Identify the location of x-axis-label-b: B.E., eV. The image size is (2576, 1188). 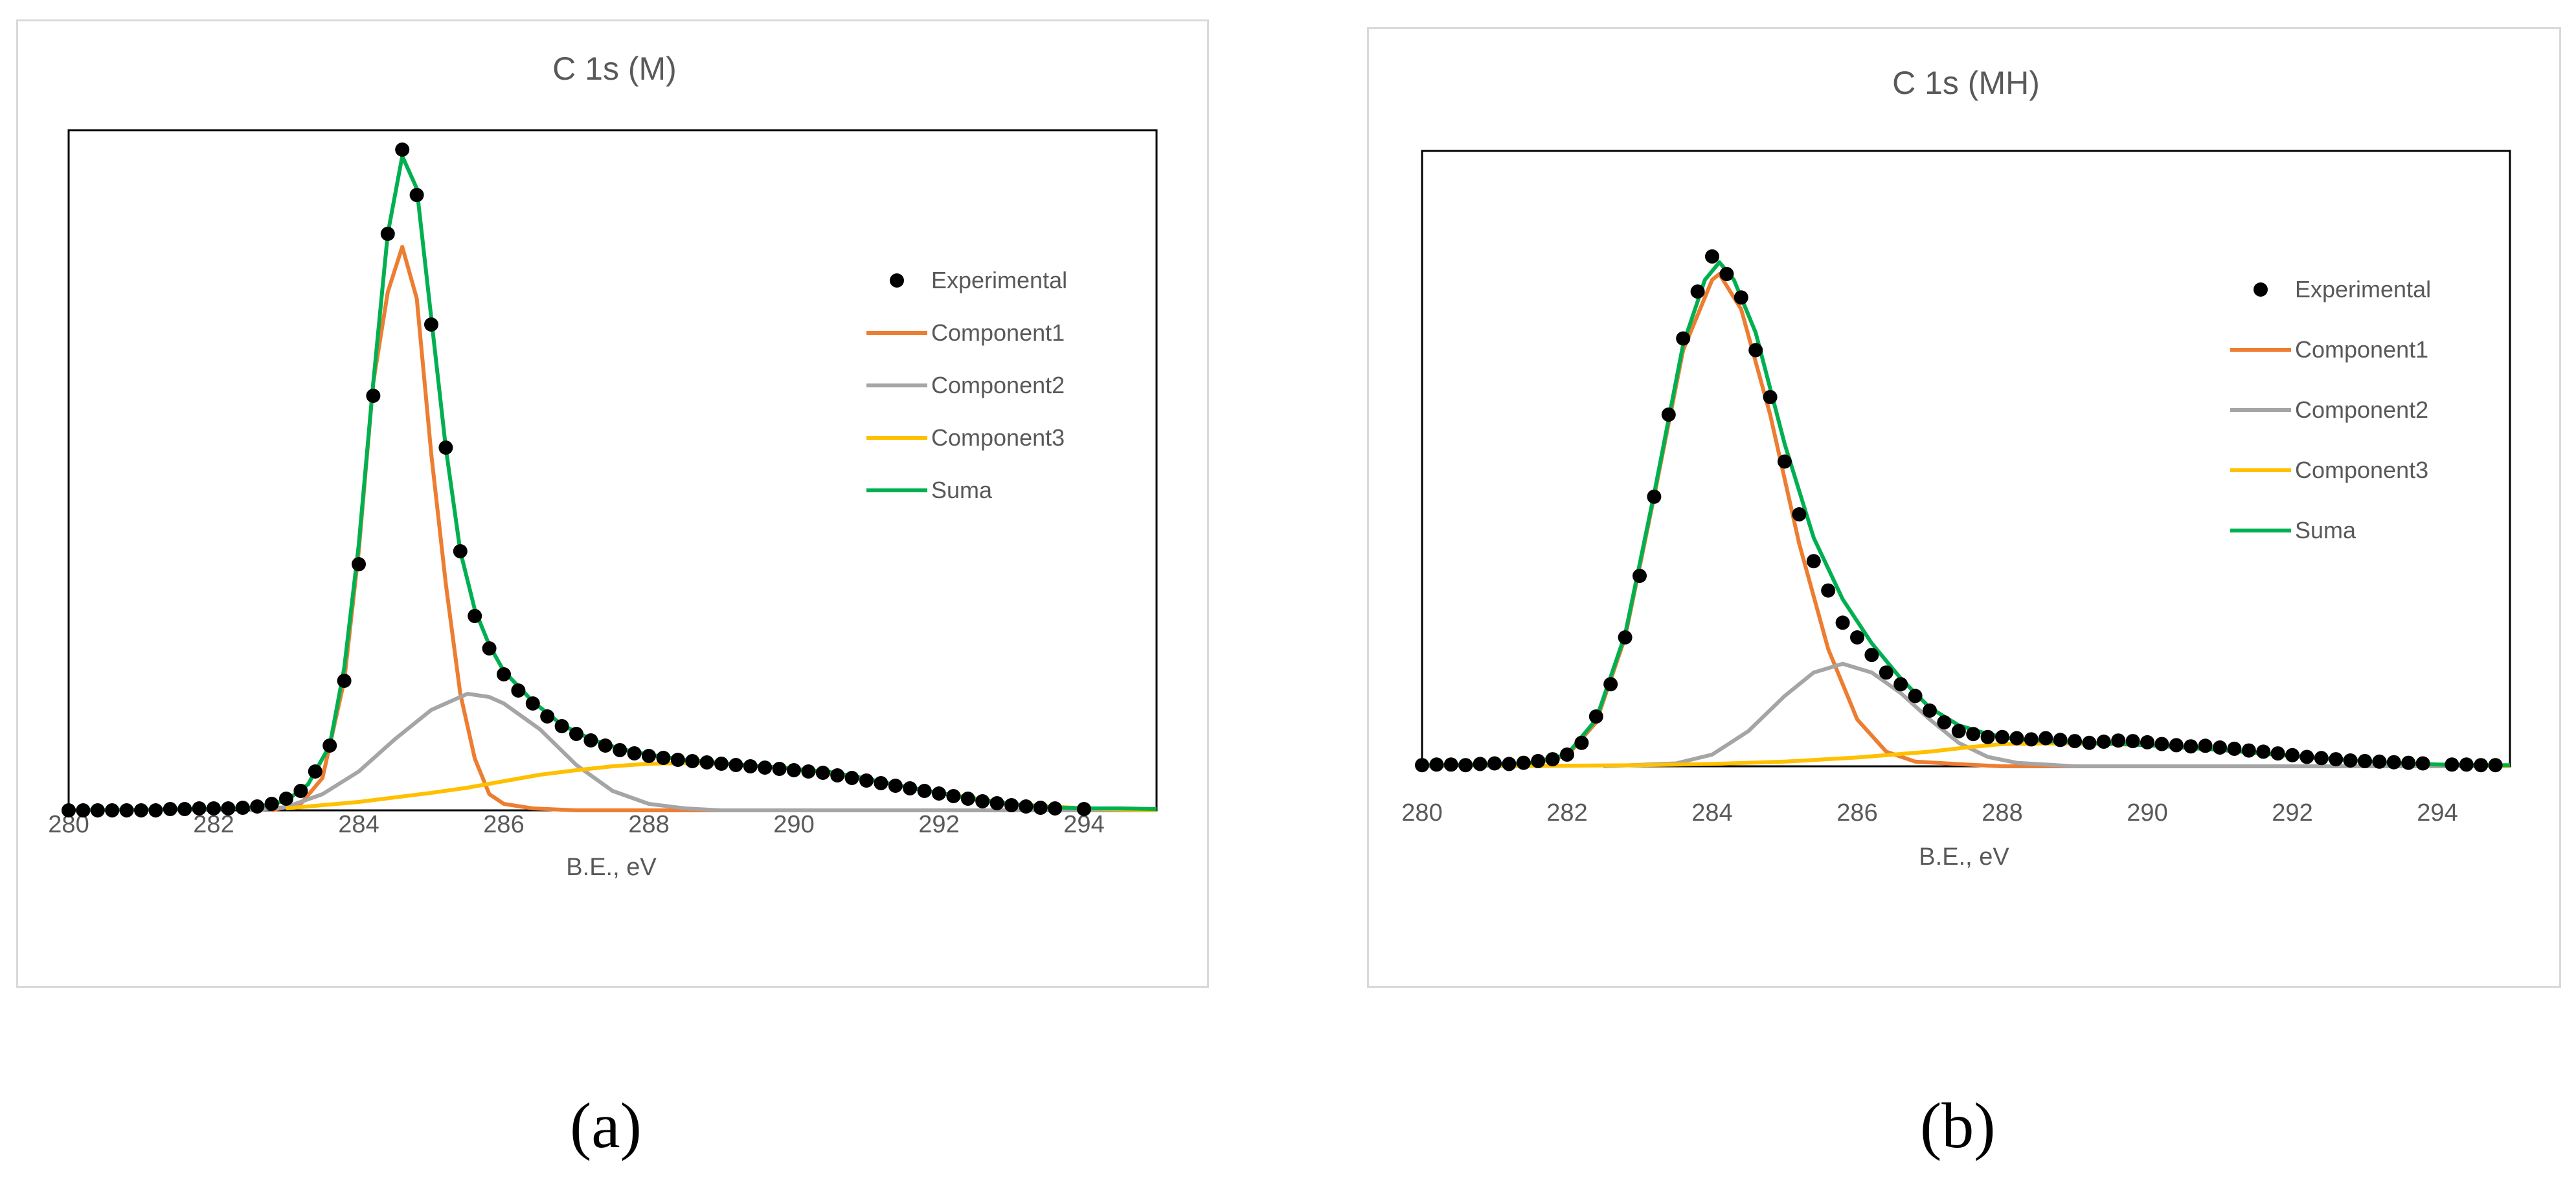
(1964, 857).